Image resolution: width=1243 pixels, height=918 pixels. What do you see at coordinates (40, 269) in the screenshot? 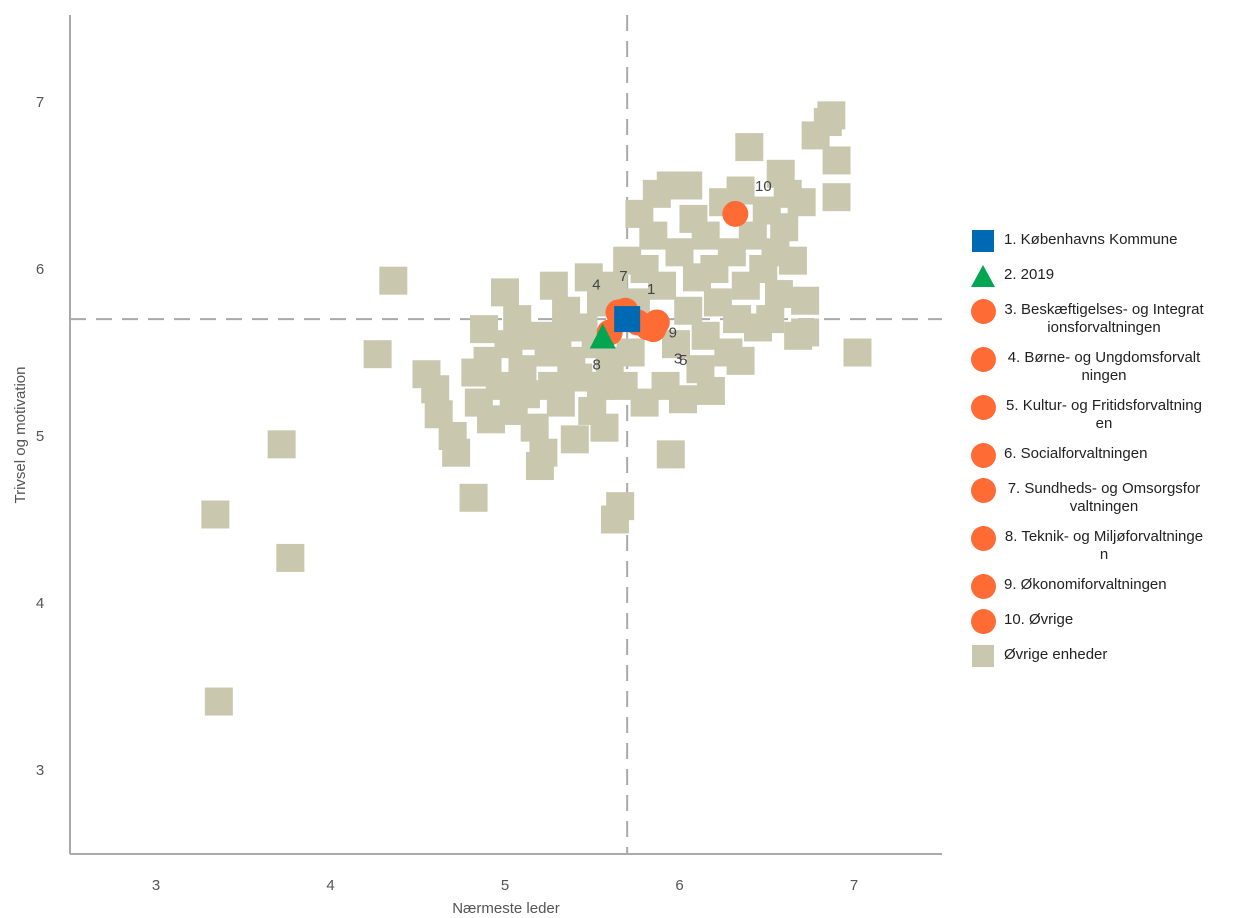
I see `y-tick-label: 6` at bounding box center [40, 269].